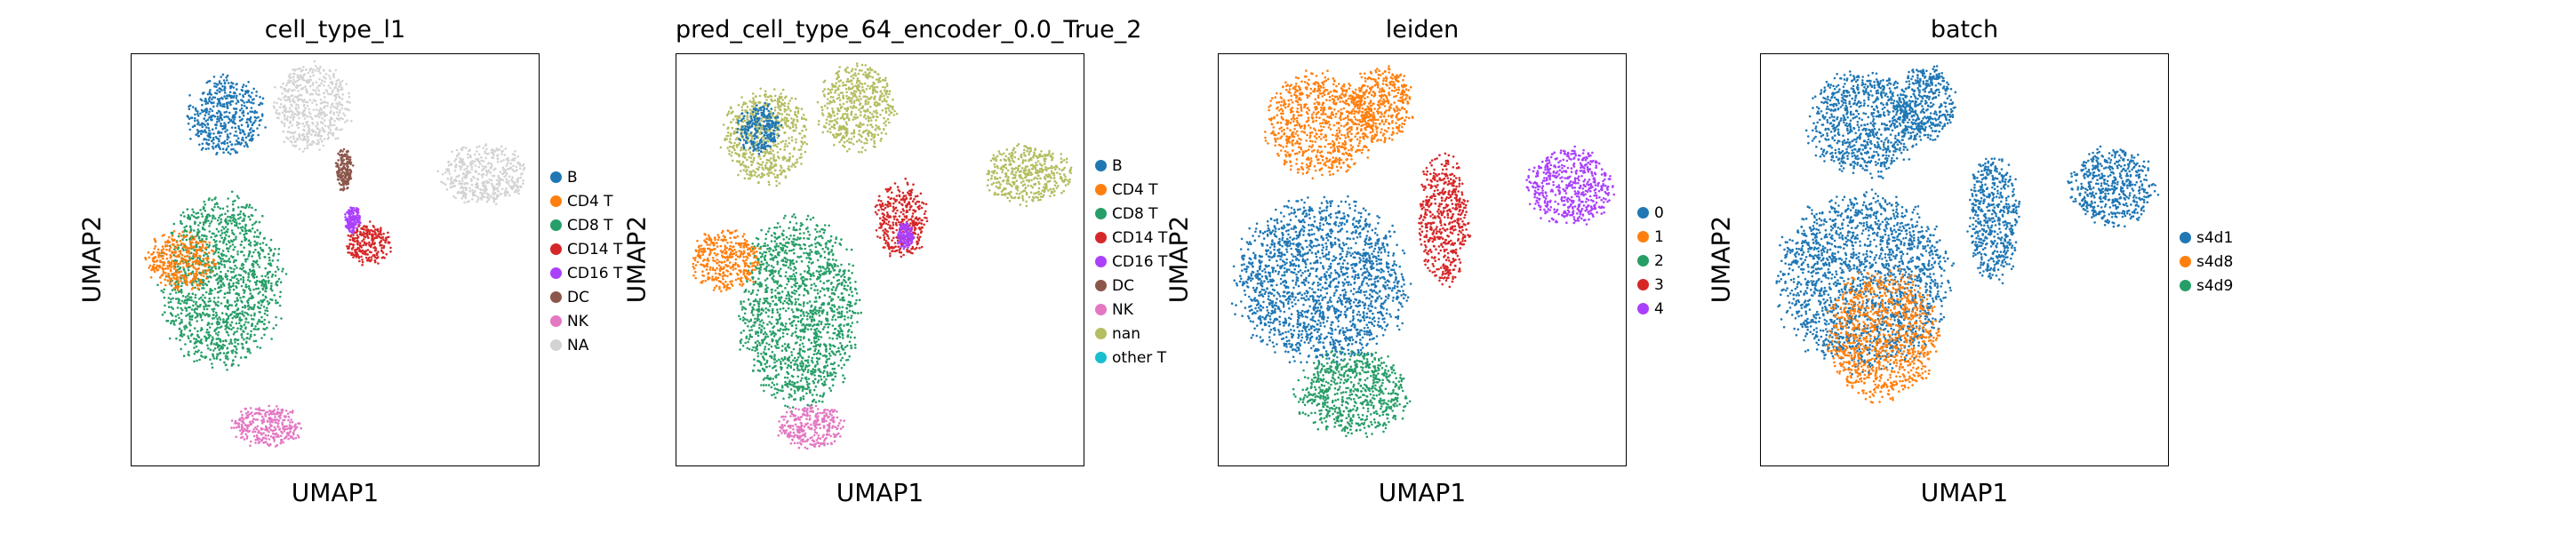  Describe the element at coordinates (578, 297) in the screenshot. I see `legend-label: DC` at that location.